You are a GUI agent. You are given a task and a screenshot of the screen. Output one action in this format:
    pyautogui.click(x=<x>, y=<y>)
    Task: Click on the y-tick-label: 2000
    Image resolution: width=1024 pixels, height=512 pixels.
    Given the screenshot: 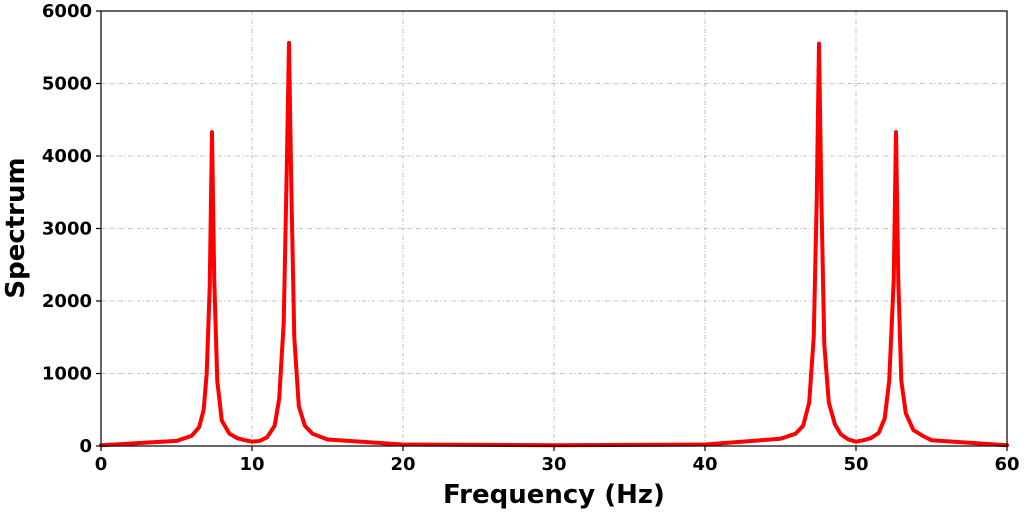 What is the action you would take?
    pyautogui.click(x=67, y=301)
    